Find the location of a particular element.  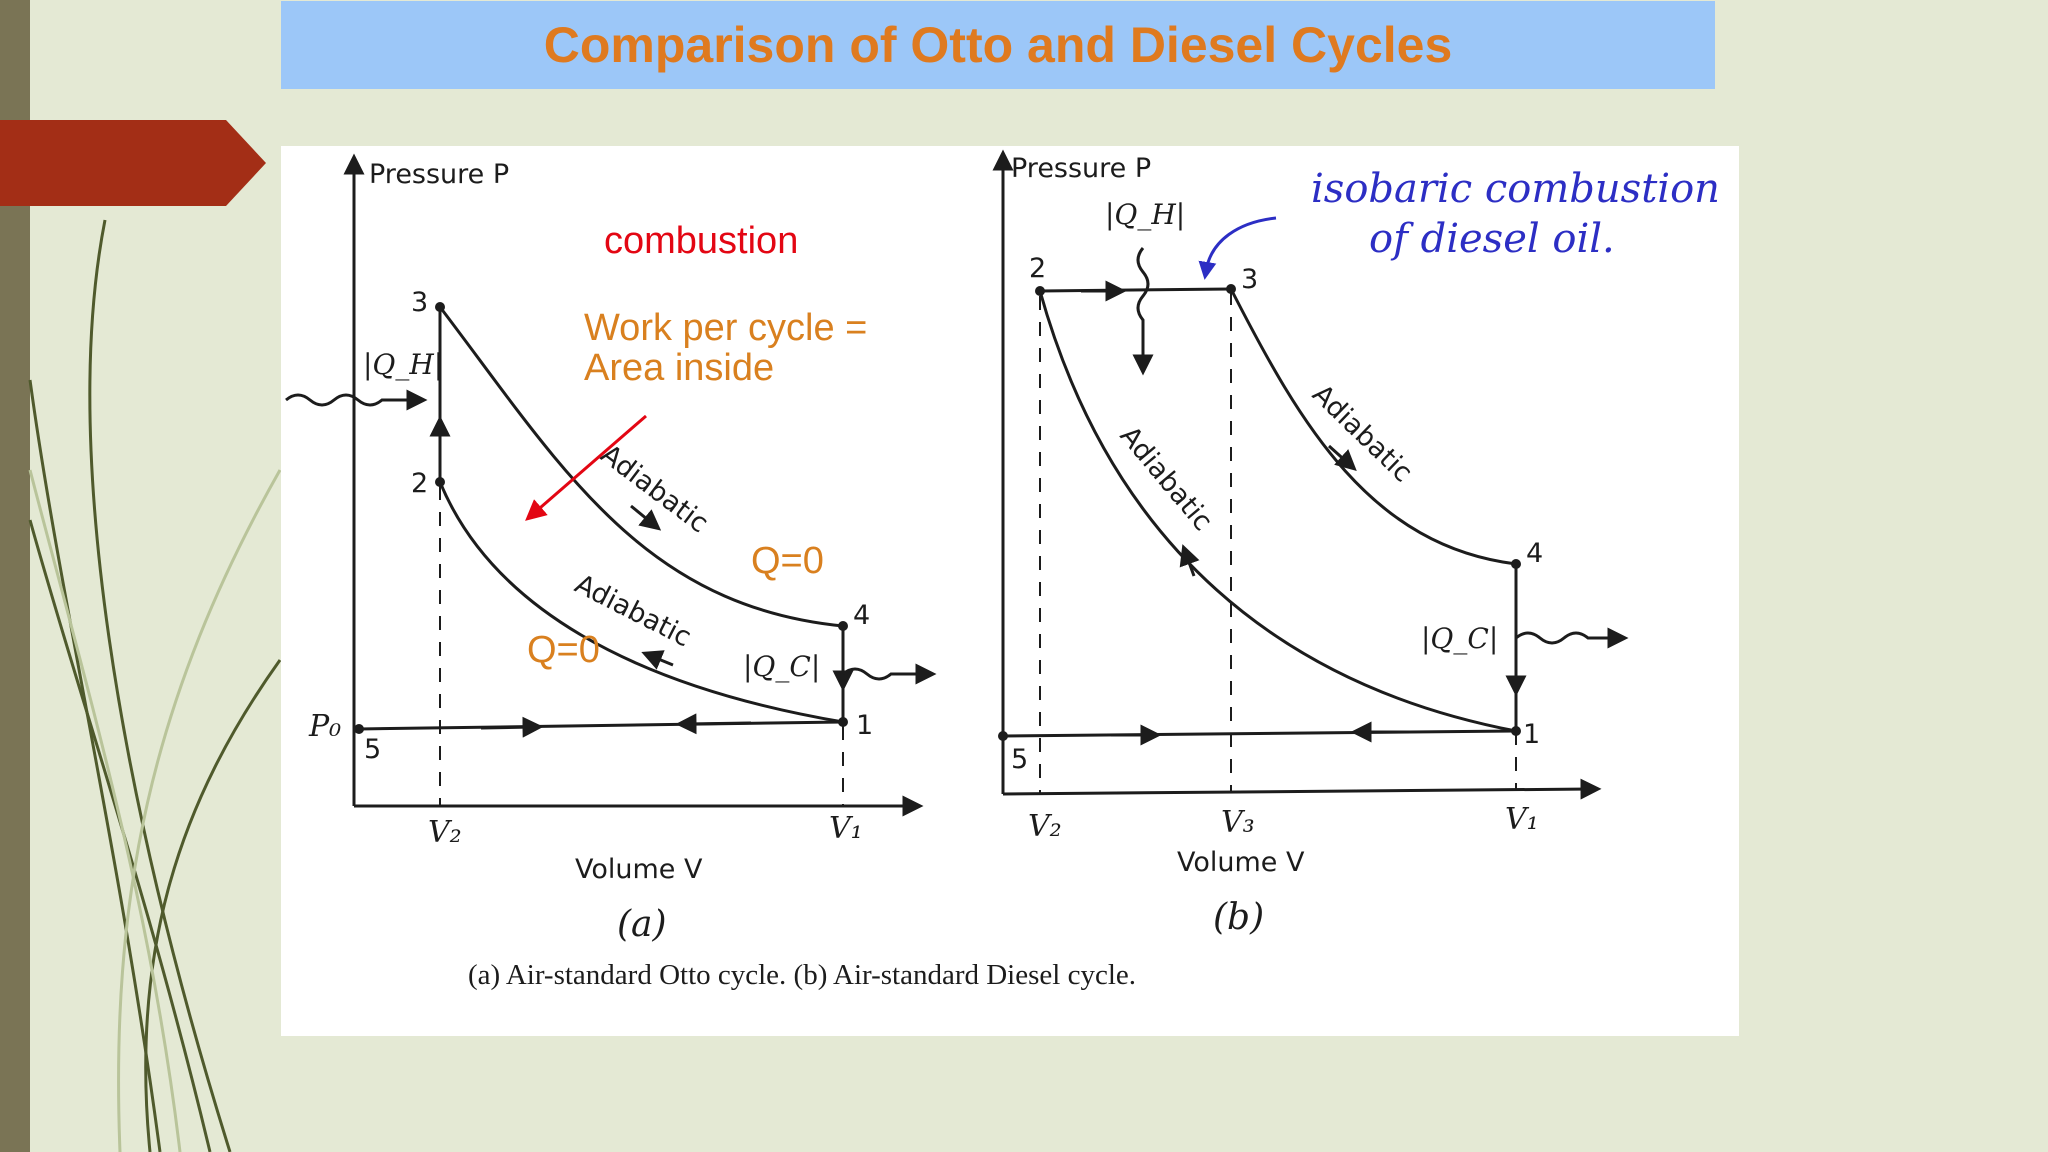

slide-title: Comparison of Otto and Diesel Cycles is located at coordinates (998, 45).